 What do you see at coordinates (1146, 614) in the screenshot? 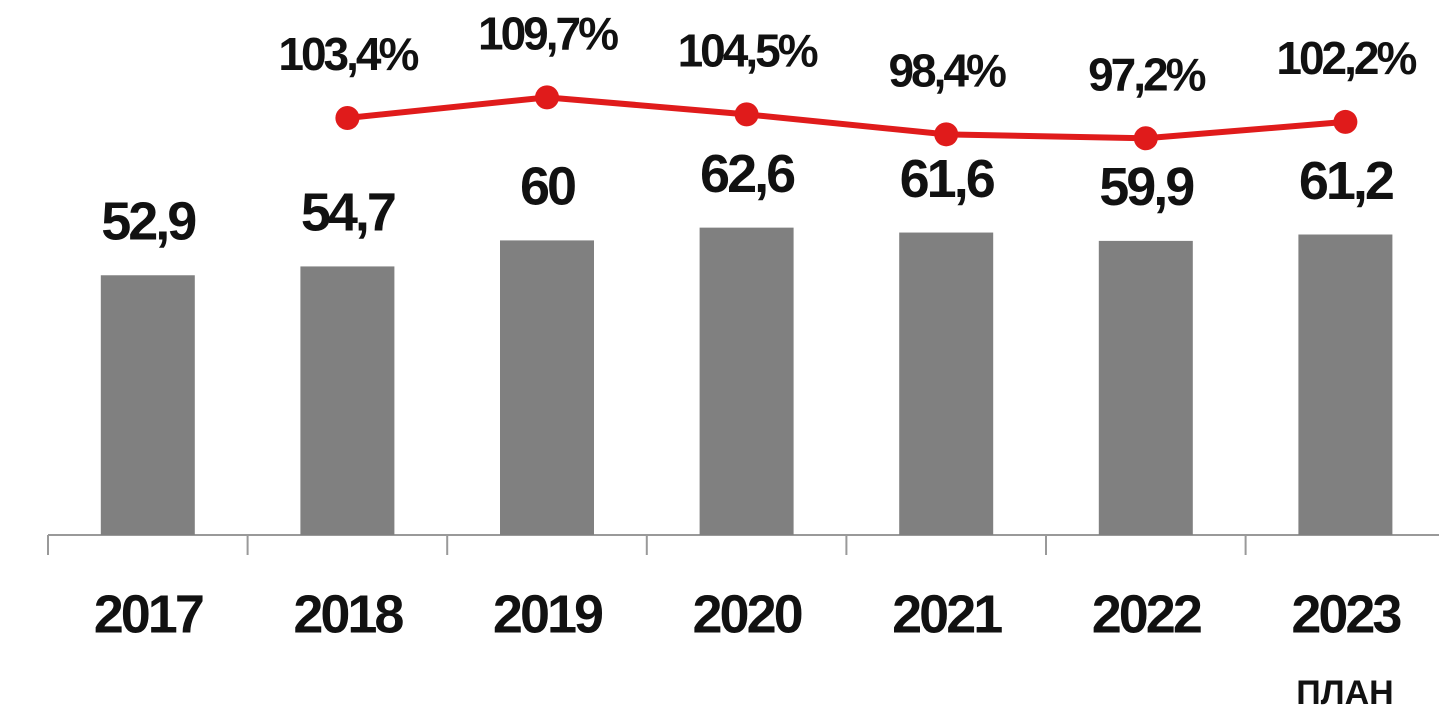
I see `x-tick-label: 2022` at bounding box center [1146, 614].